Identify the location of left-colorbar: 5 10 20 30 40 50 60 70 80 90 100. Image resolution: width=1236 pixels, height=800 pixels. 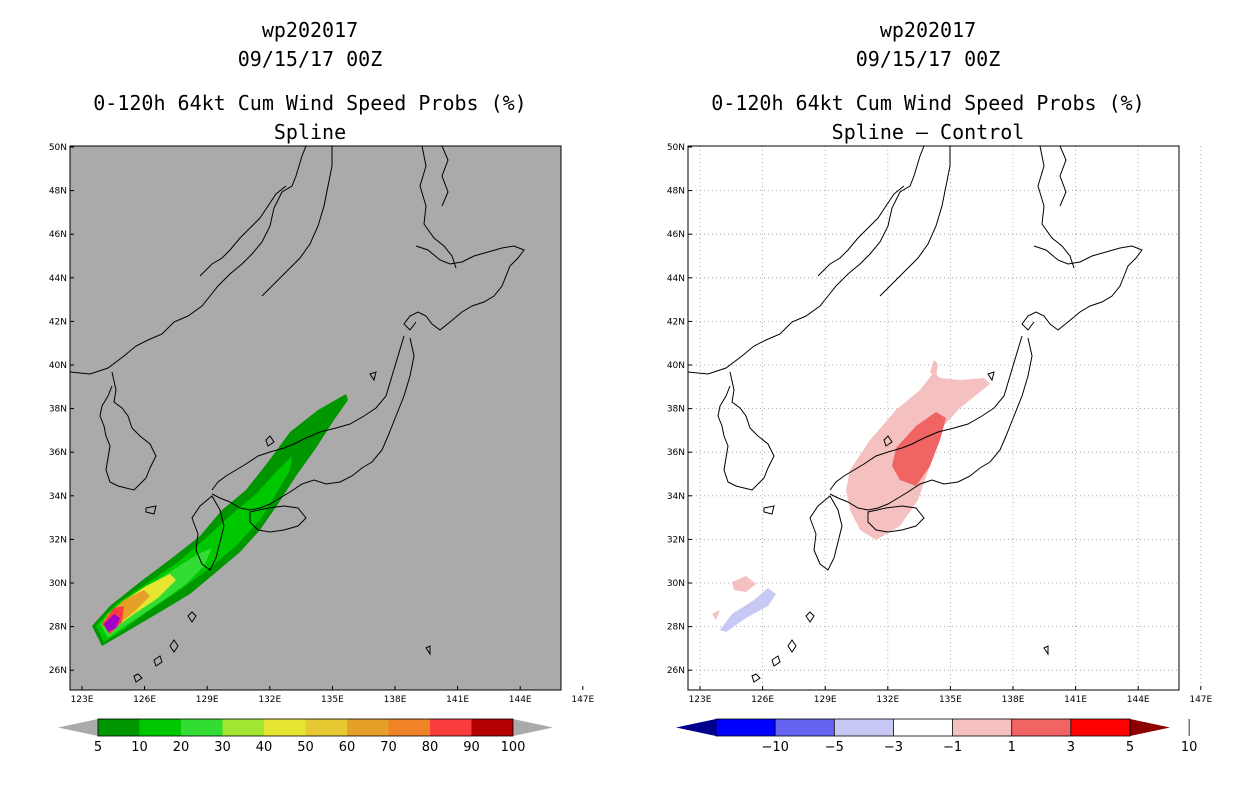
(305, 736).